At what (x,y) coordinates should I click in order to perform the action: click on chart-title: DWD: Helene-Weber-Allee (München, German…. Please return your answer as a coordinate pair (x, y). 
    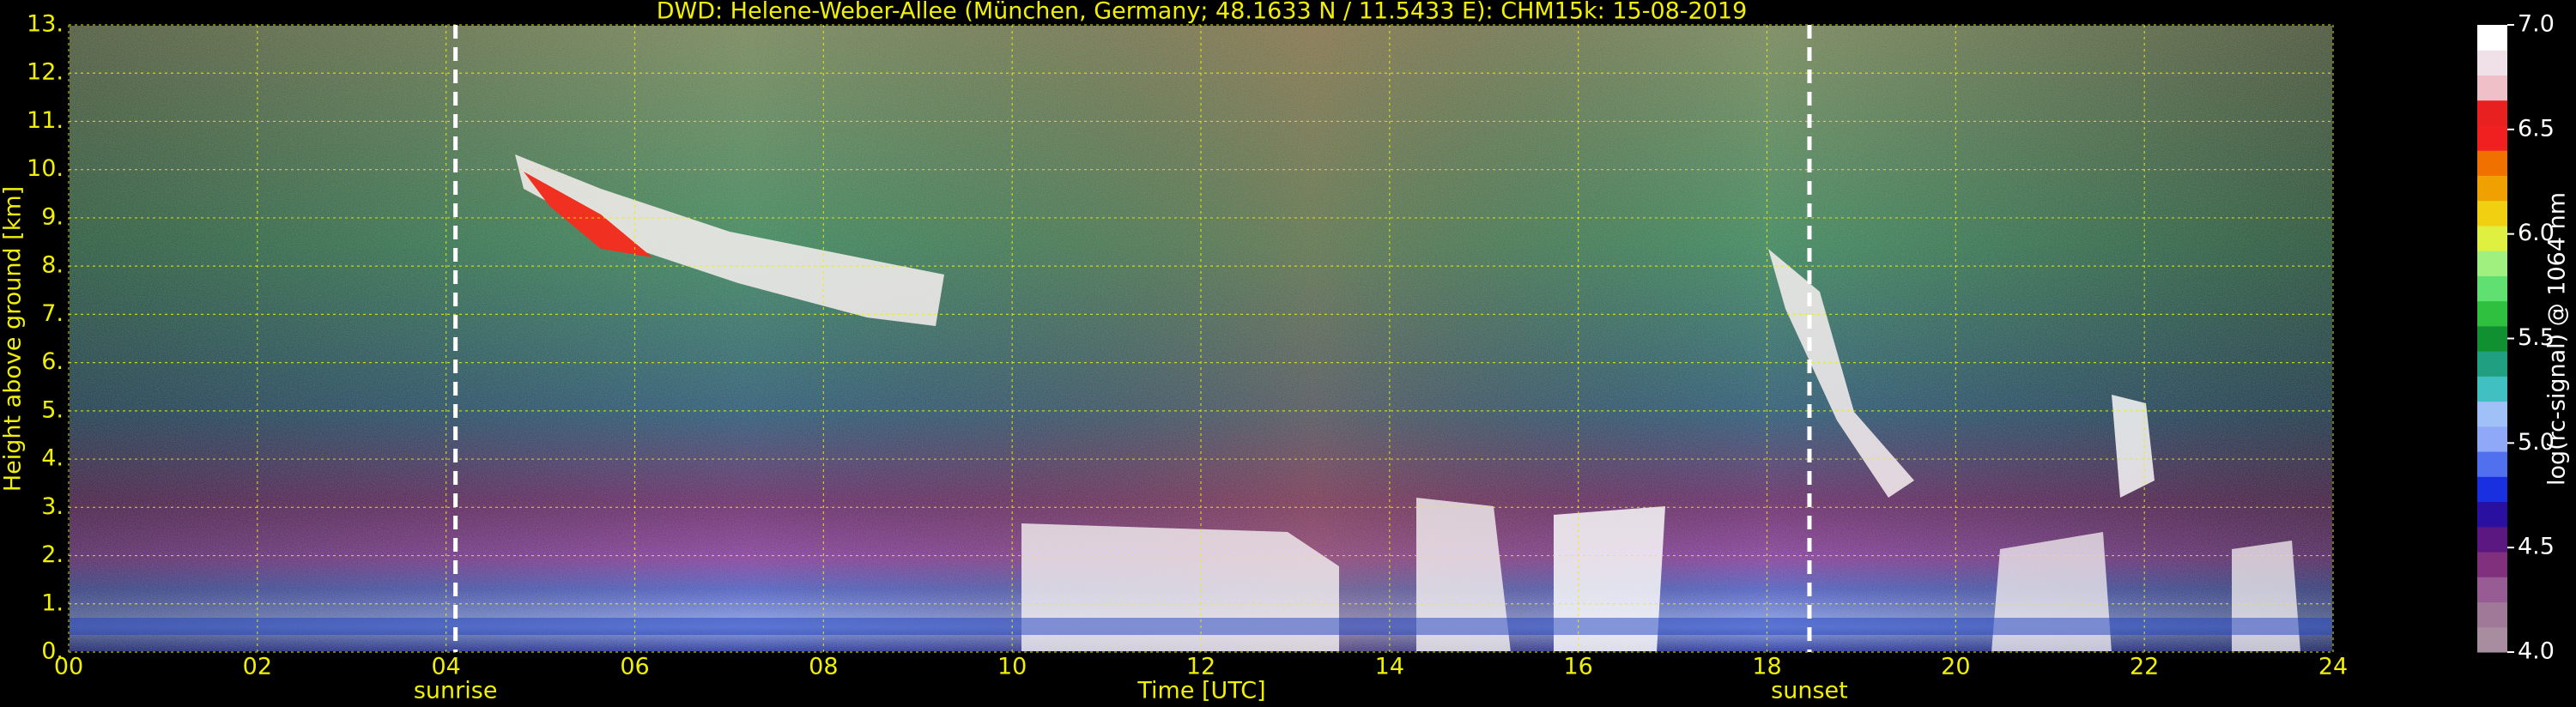
    Looking at the image, I should click on (1202, 12).